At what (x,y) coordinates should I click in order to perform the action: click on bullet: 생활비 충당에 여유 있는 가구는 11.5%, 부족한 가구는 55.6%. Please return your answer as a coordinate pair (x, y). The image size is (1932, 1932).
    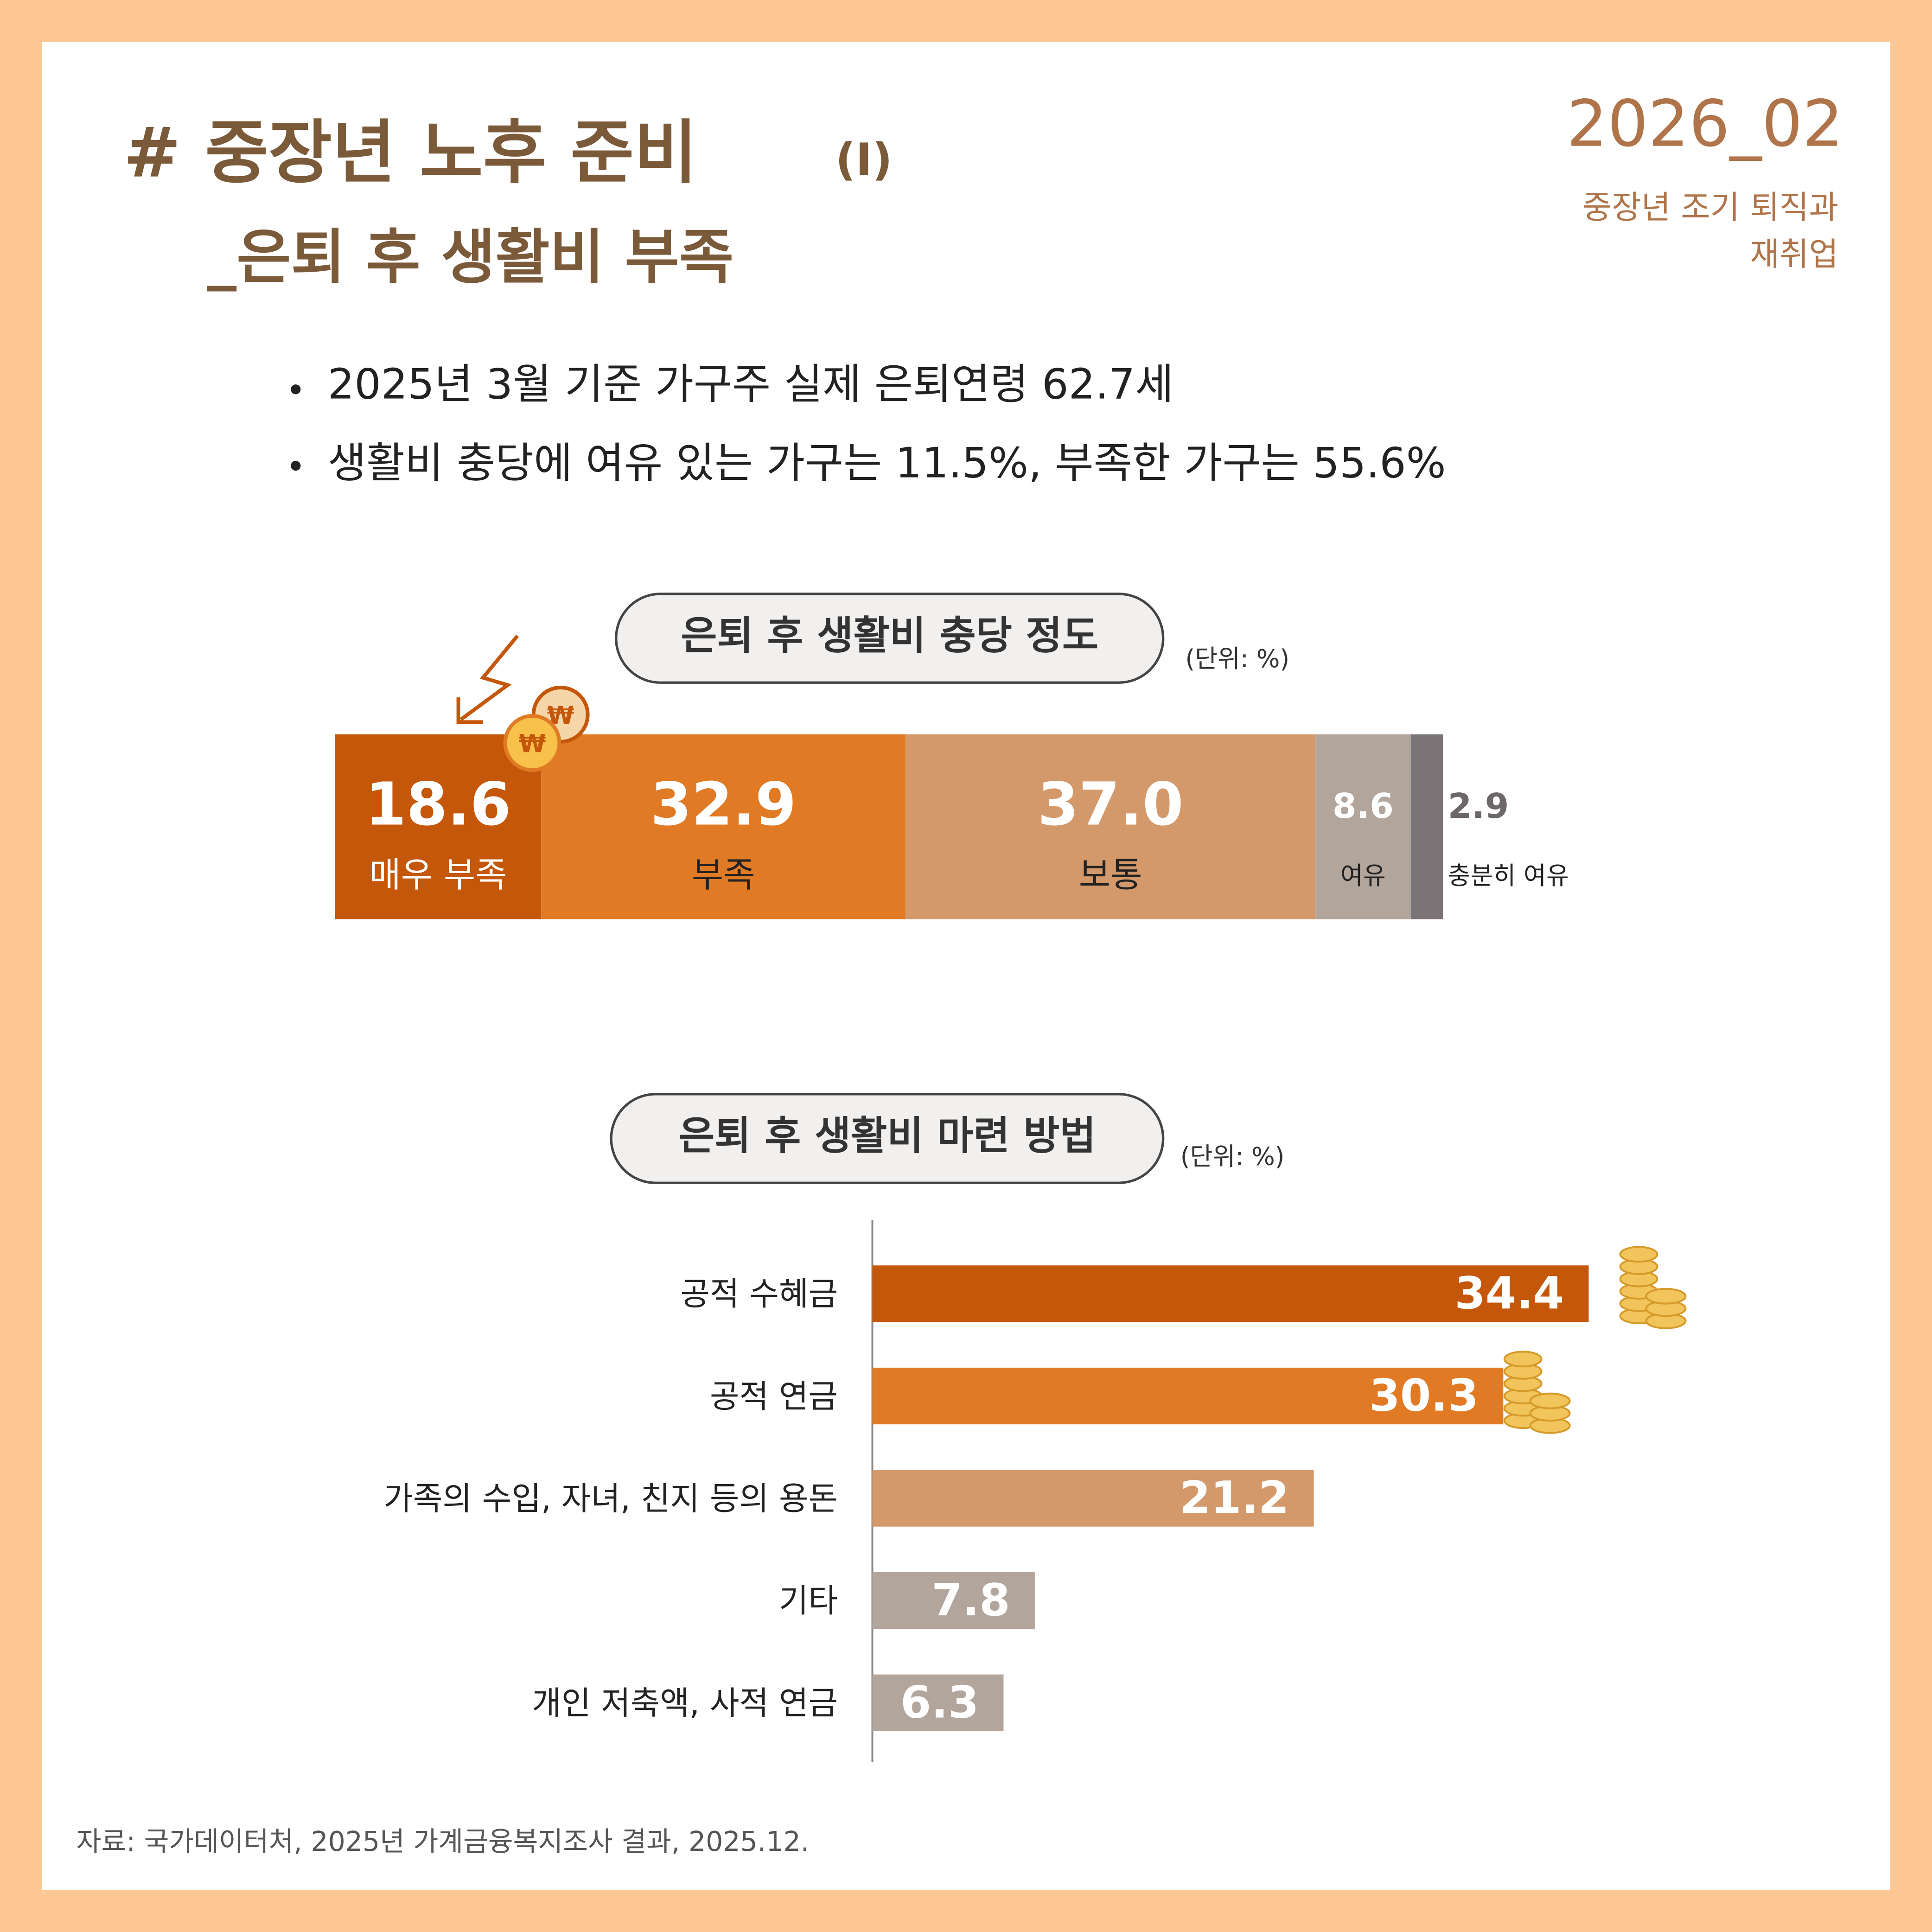
    Looking at the image, I should click on (887, 463).